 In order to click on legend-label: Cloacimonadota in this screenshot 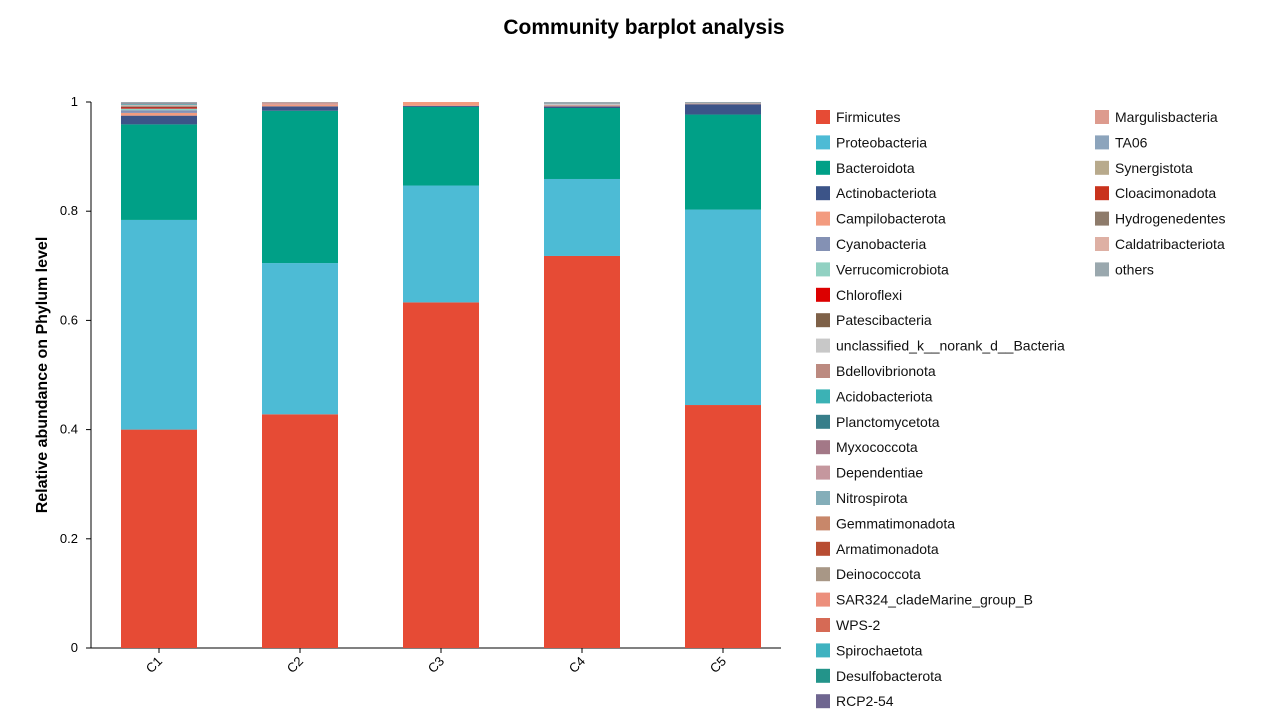, I will do `click(1165, 193)`.